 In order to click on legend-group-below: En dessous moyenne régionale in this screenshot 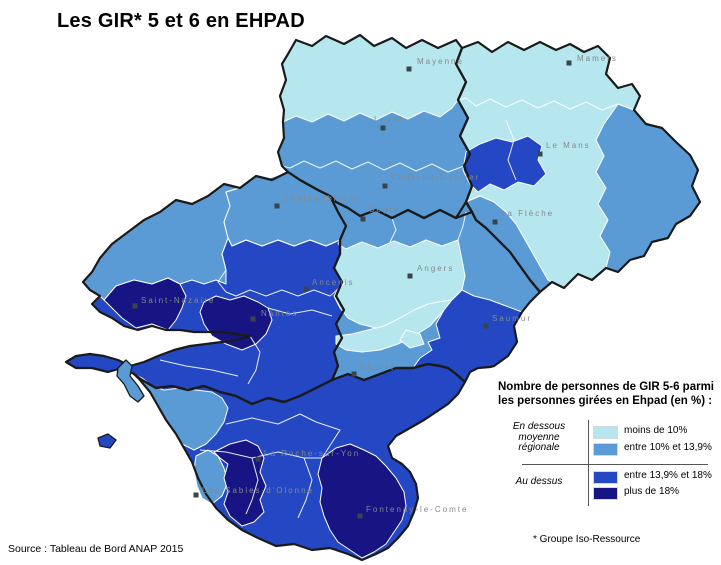, I will do `click(539, 437)`.